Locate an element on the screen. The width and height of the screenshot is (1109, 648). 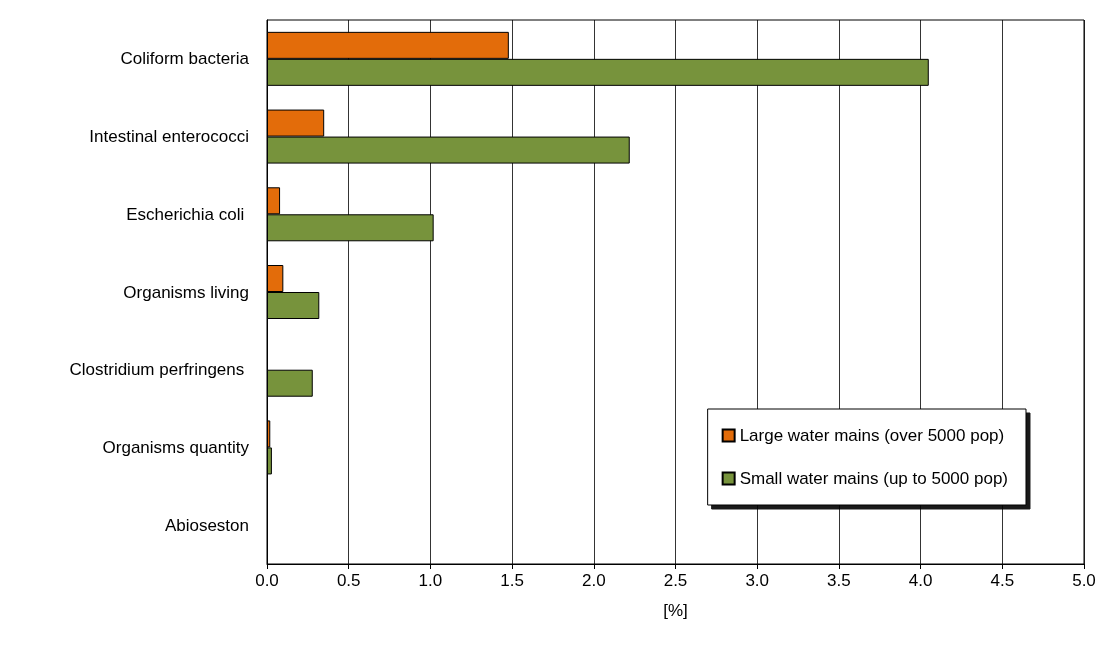
legend-label: Small water mains (up to 5000 pop) is located at coordinates (873, 478).